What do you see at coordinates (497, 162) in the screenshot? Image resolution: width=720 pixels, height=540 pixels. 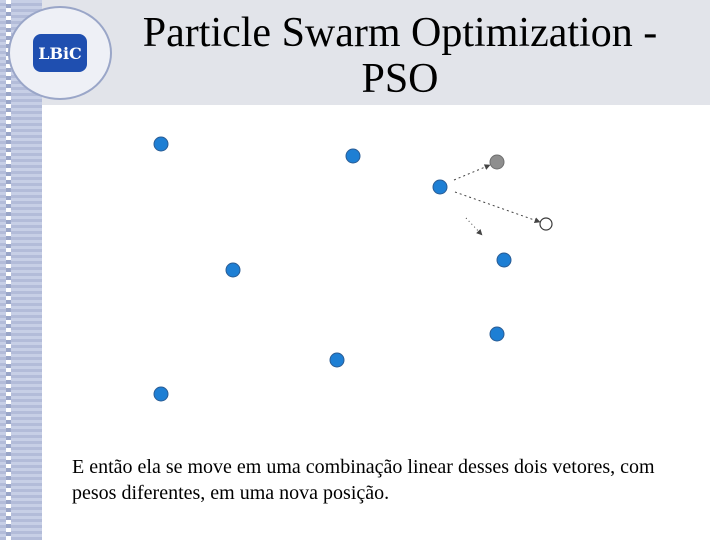 I see `personal-best-marker` at bounding box center [497, 162].